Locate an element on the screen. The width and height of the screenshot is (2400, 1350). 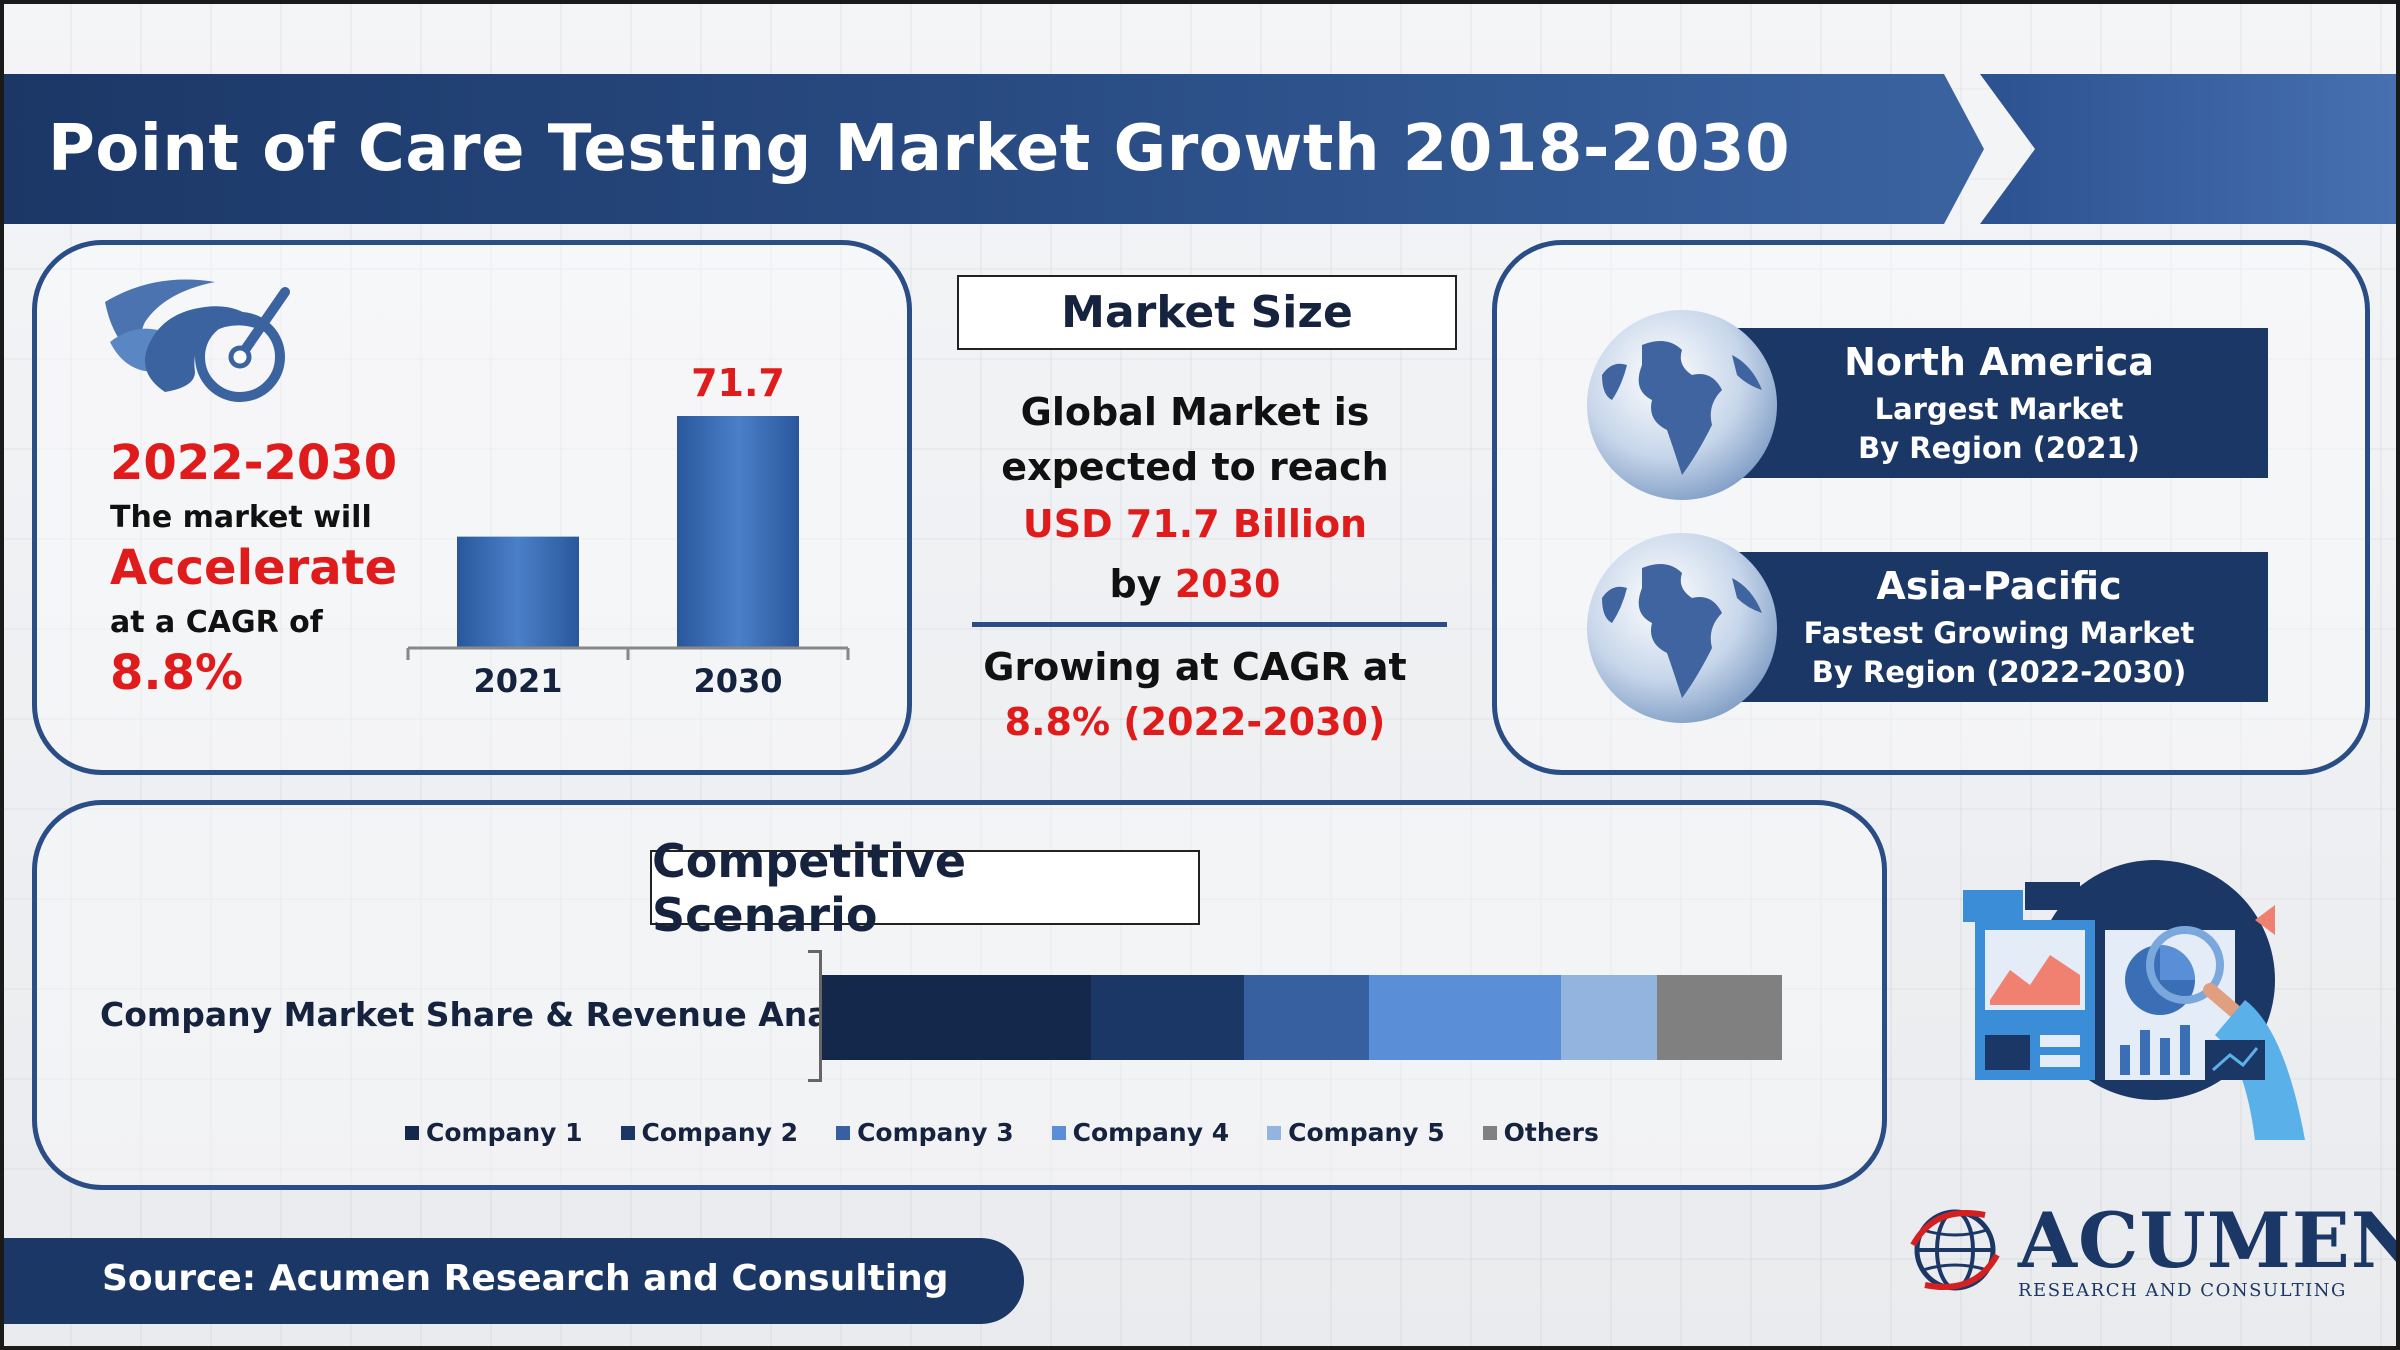
region-line-2: By Region (2021) is located at coordinates (1999, 448).